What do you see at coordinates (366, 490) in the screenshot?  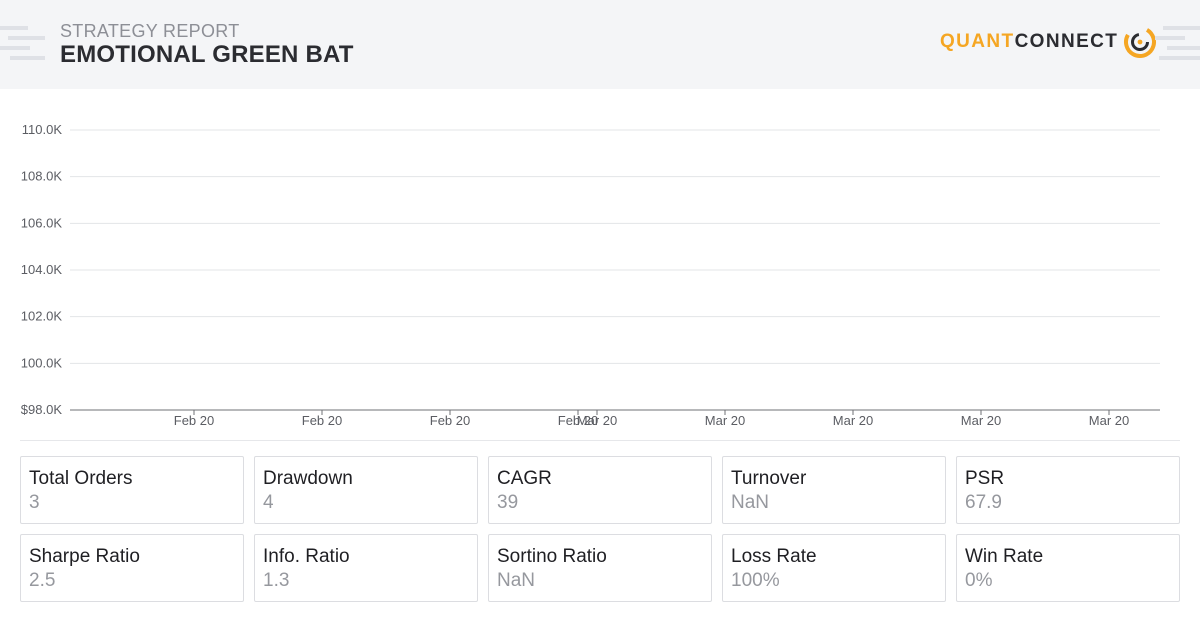 I see `stat-card-drawdown: Drawdown 4` at bounding box center [366, 490].